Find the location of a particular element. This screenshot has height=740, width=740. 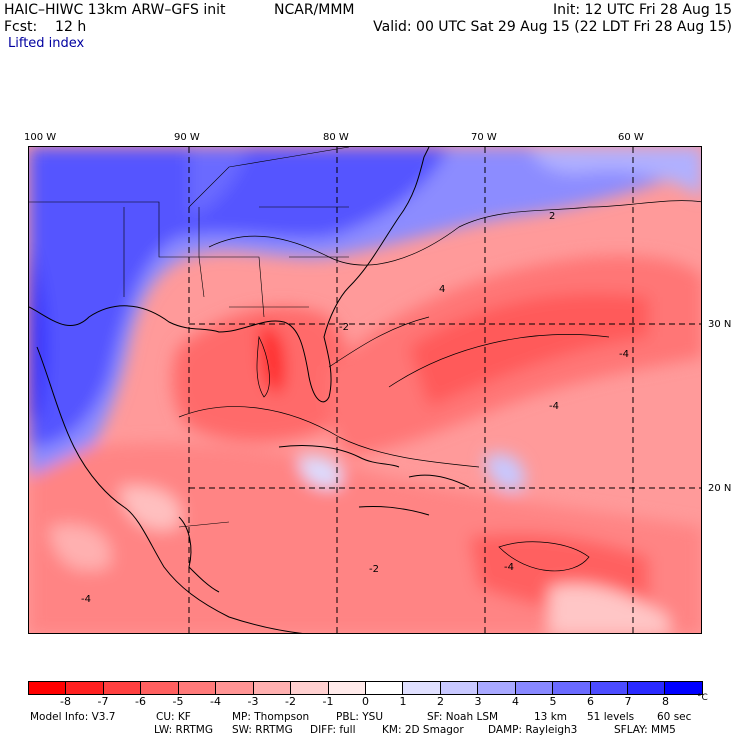

colorbar-unit: °C is located at coordinates (702, 698).